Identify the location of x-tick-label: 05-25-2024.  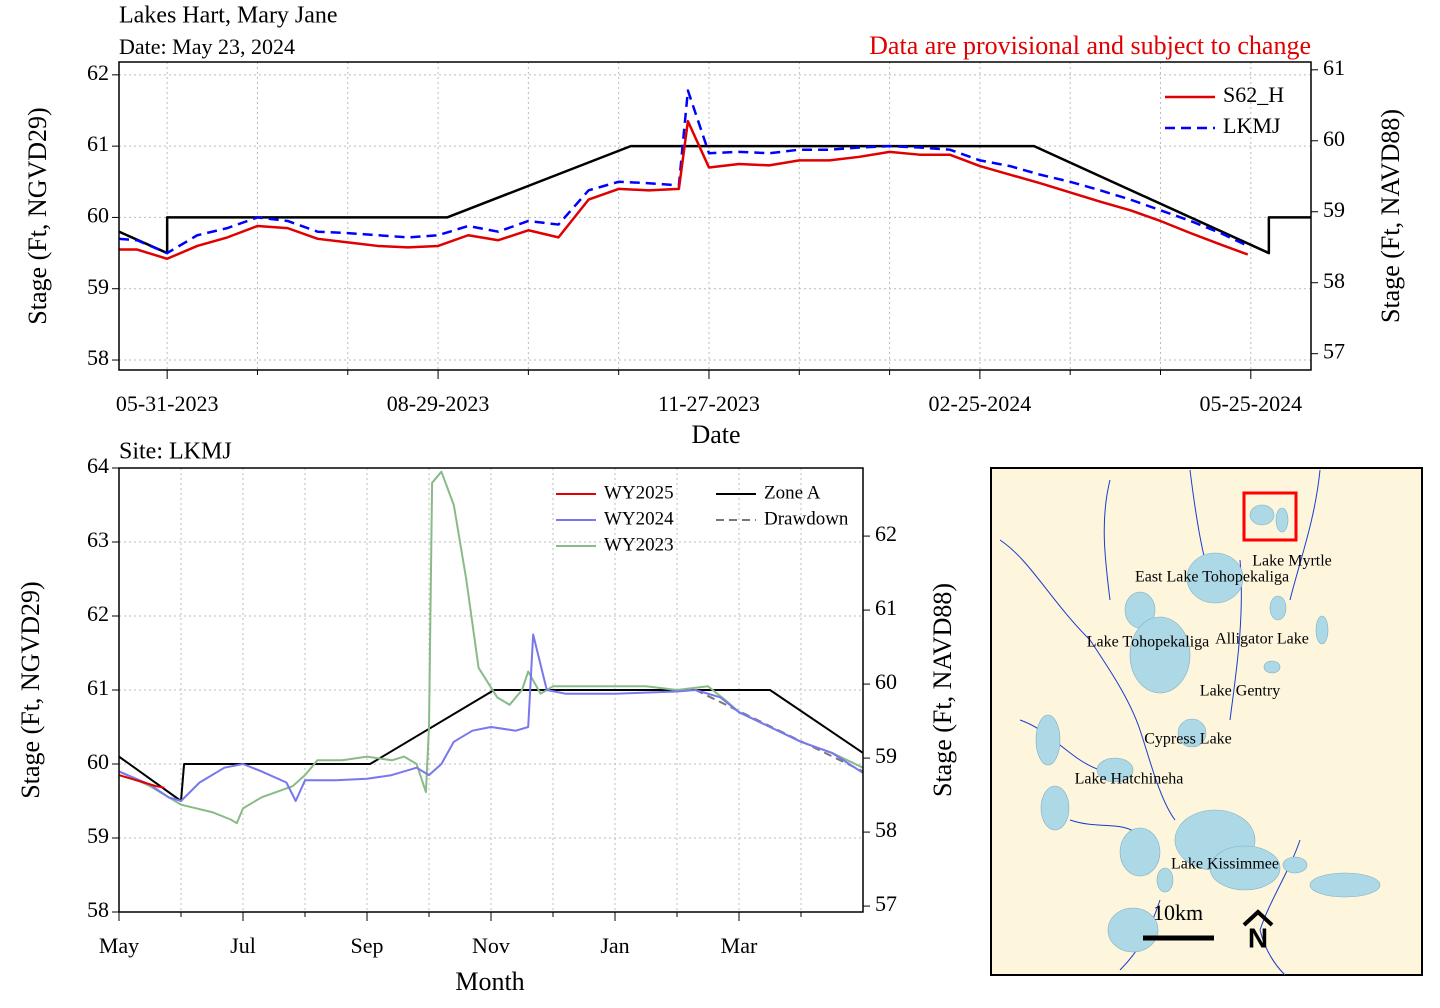
(1250, 403).